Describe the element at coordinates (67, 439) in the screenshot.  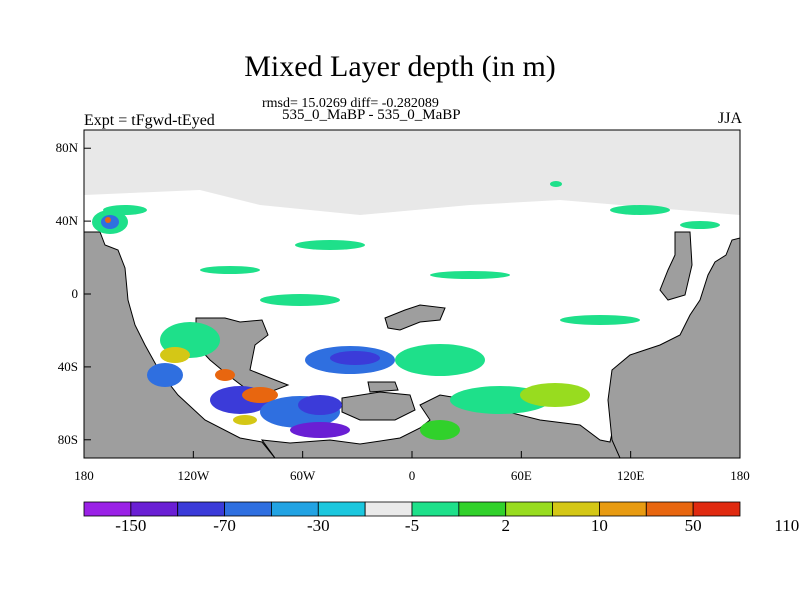
I see `y-tick-label: 80S` at that location.